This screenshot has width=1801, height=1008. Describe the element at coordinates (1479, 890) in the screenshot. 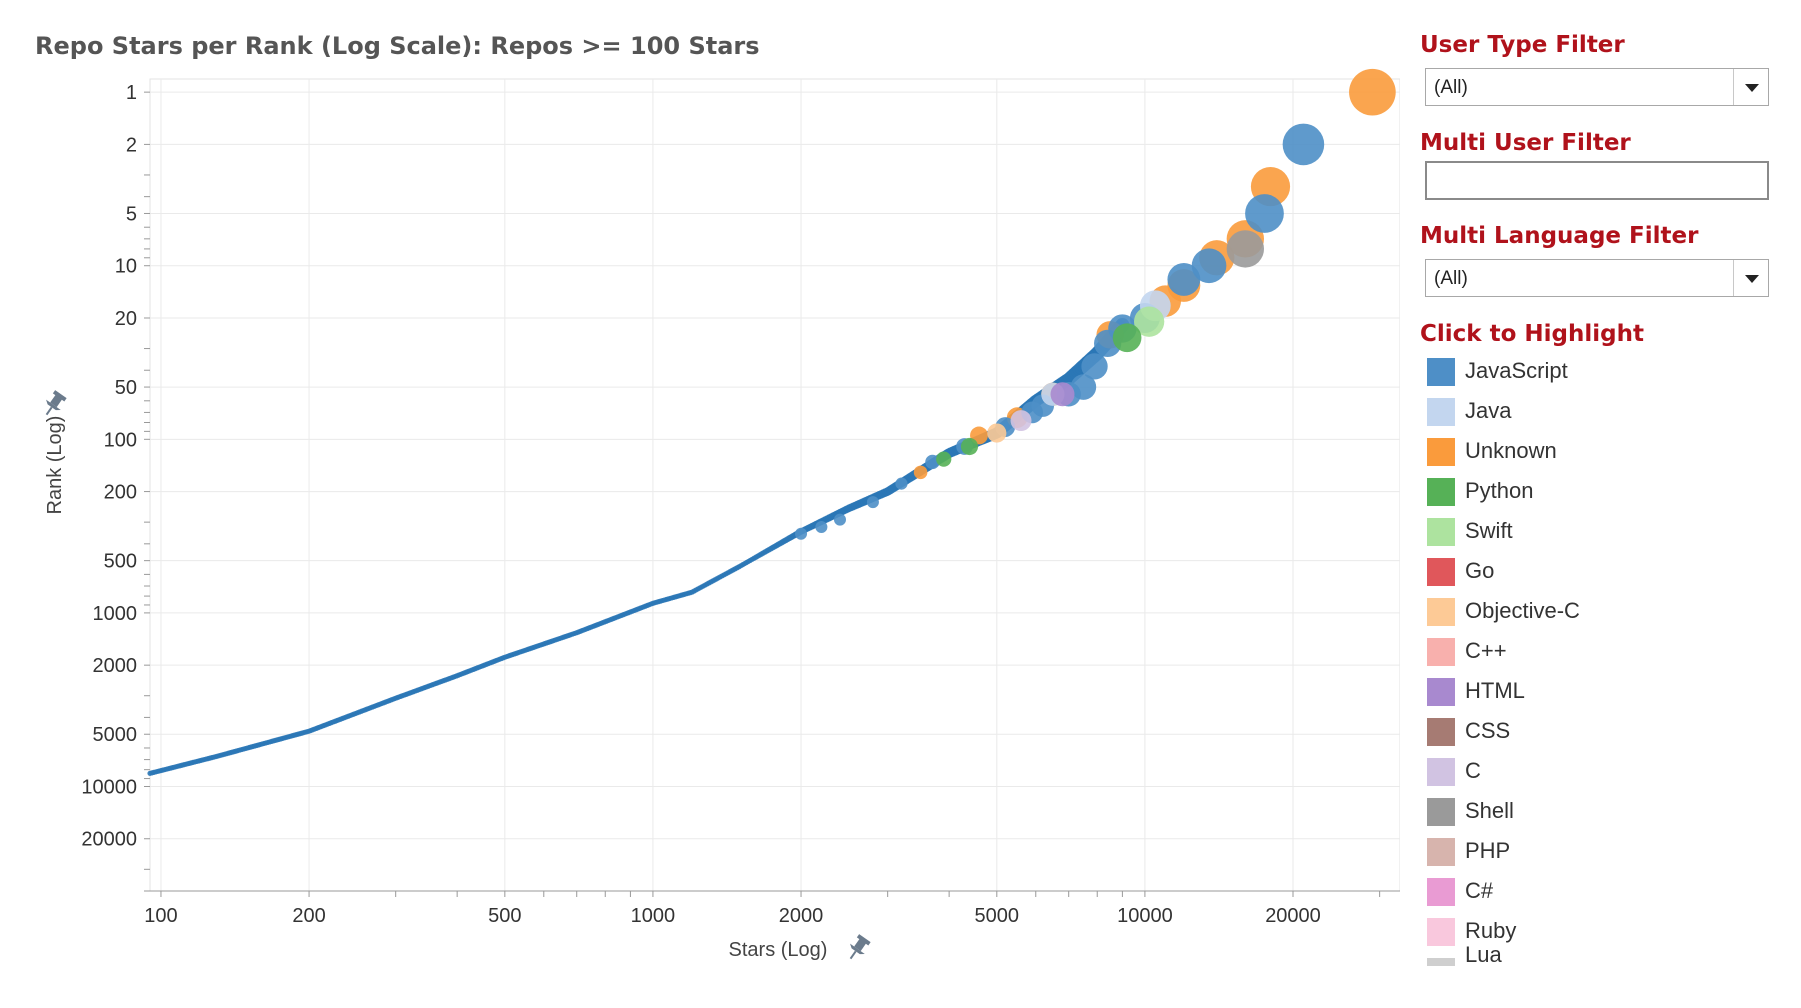

I see `legend-label: C#` at that location.